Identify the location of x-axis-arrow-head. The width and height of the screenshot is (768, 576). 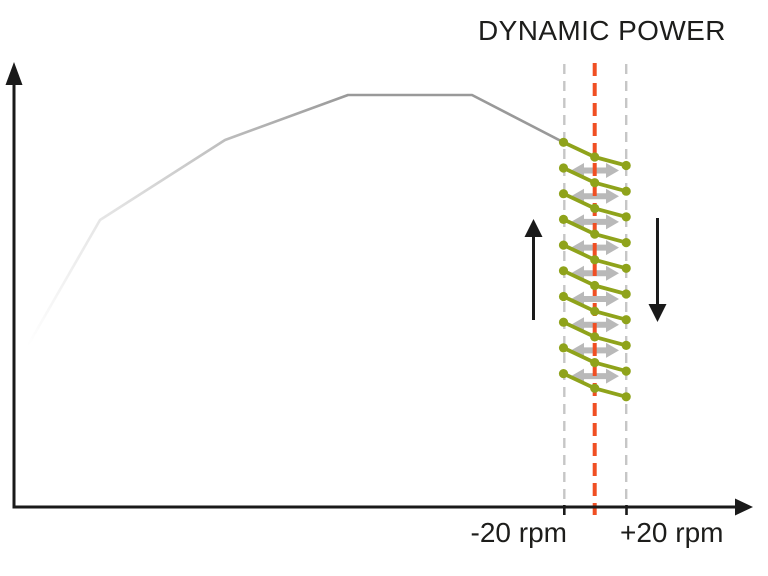
(744, 507).